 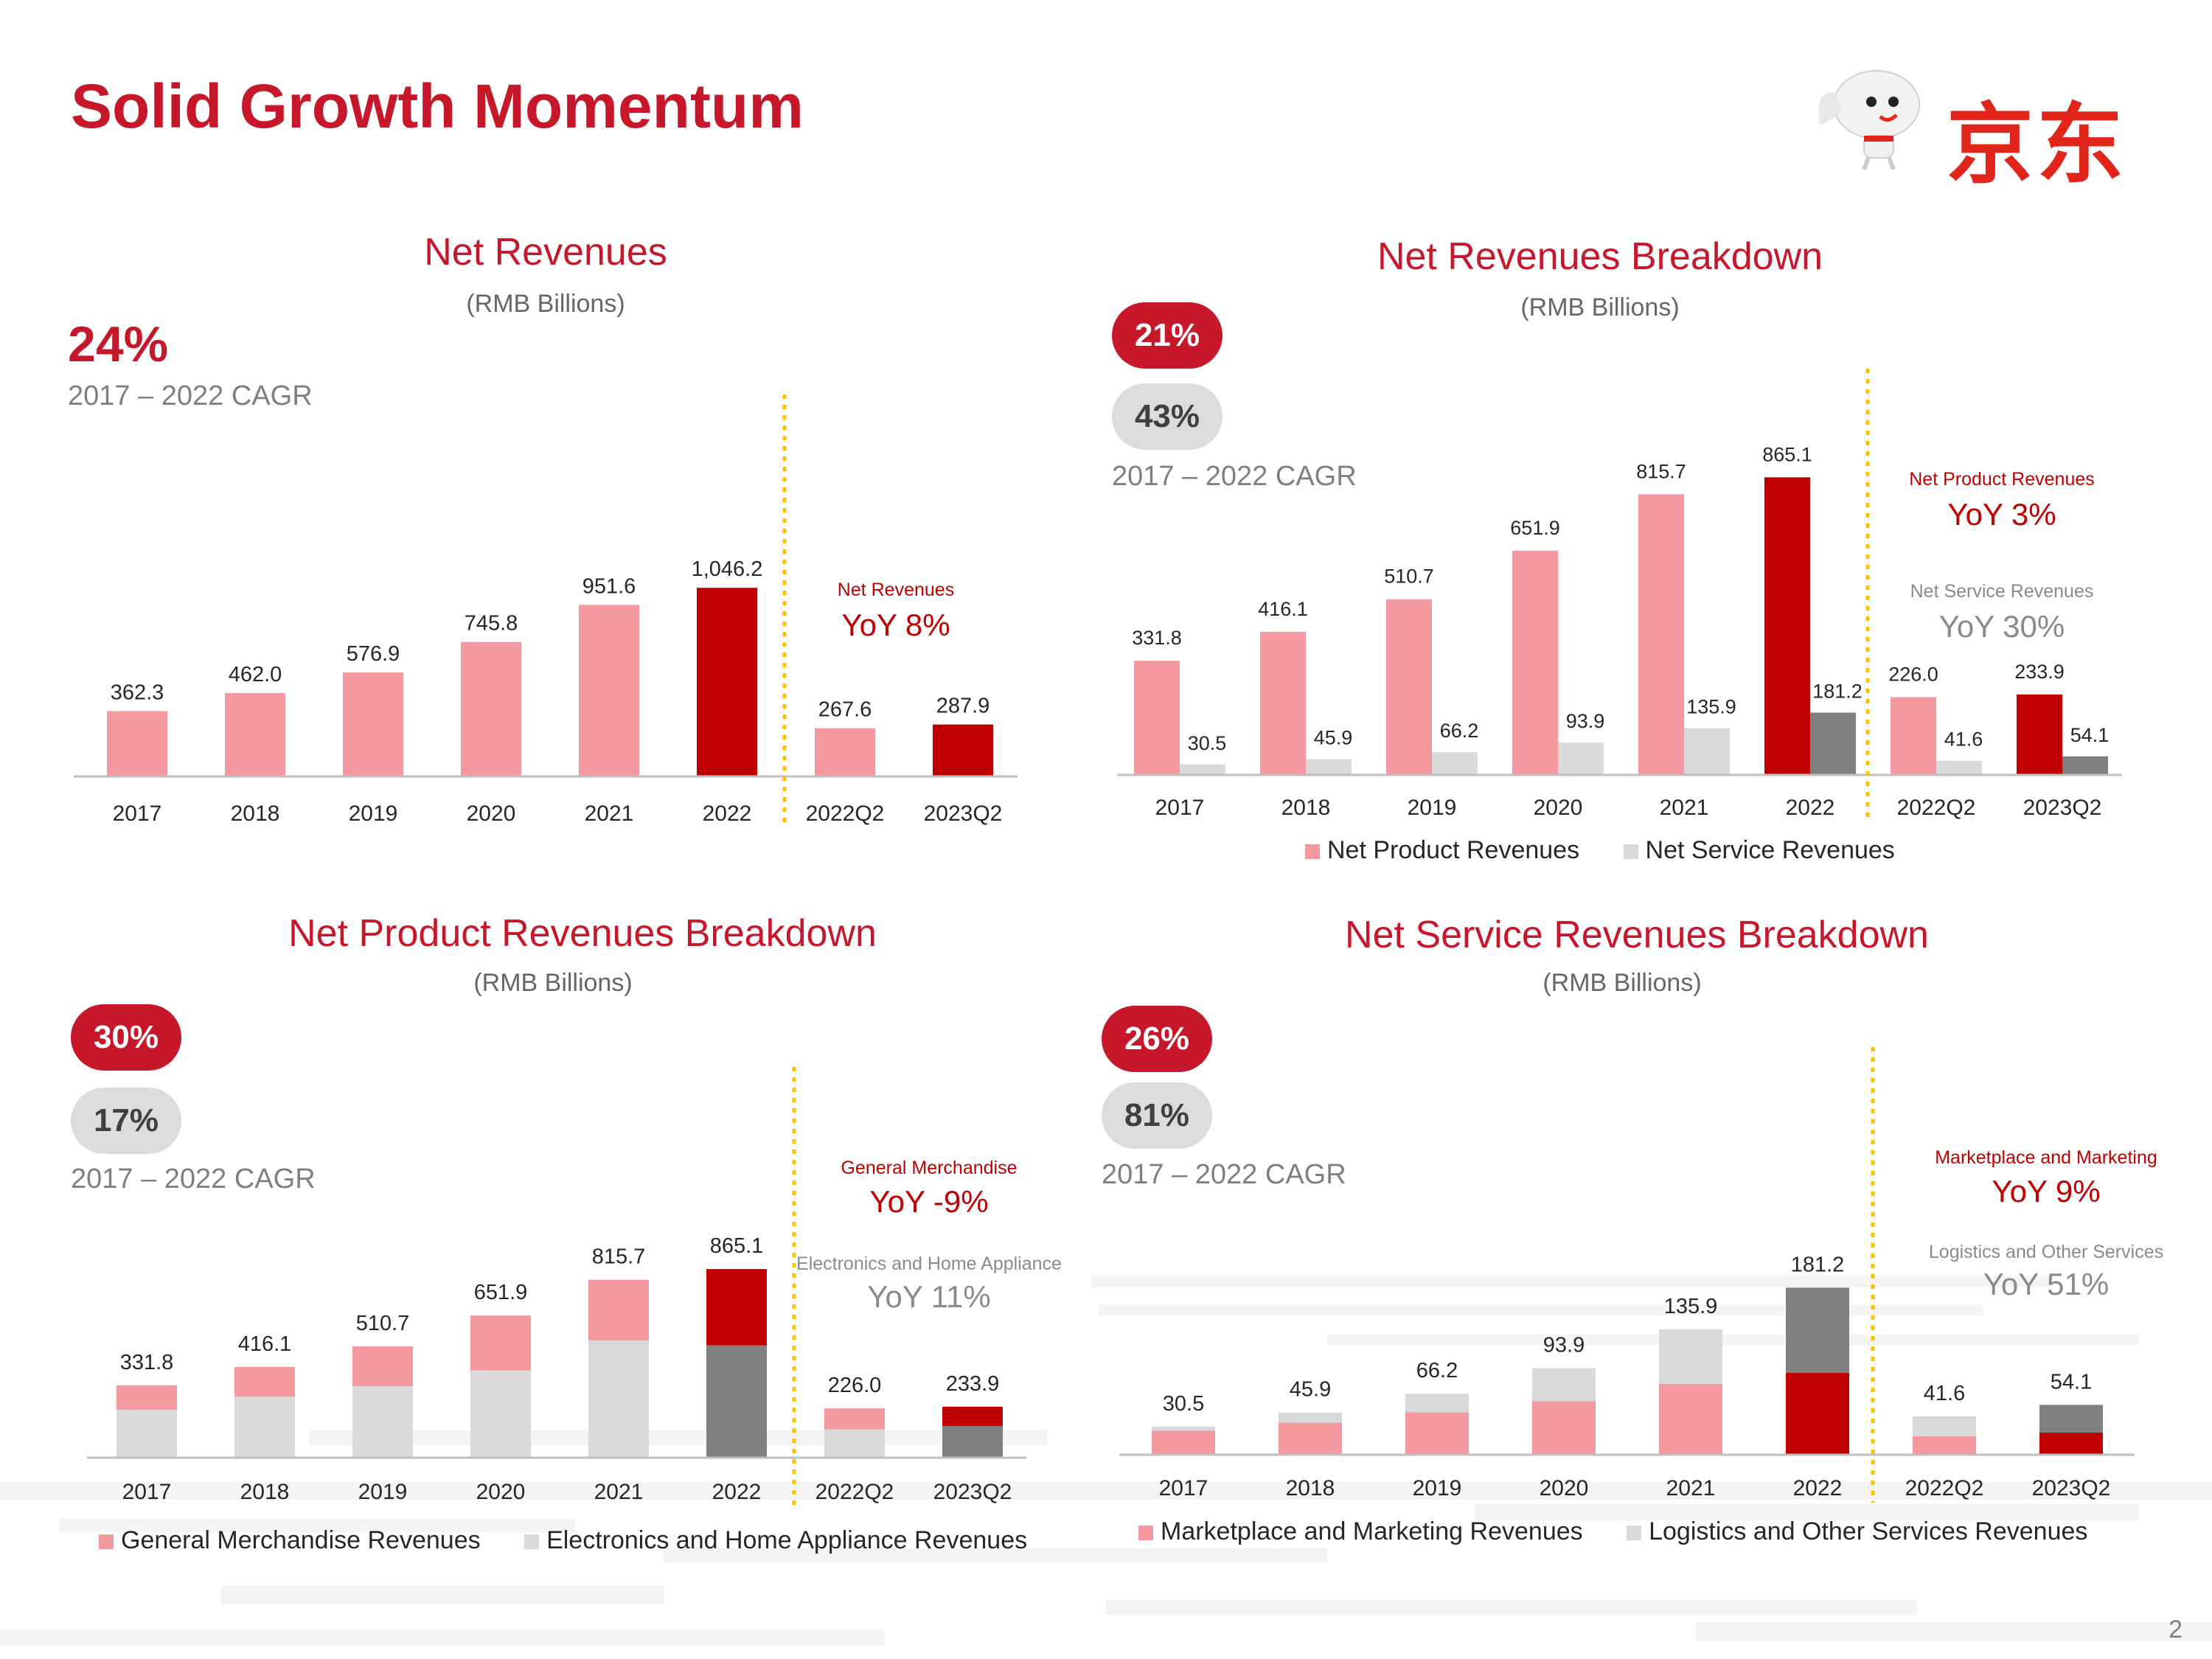 What do you see at coordinates (265, 1344) in the screenshot?
I see `chart3-total-label: 416.1` at bounding box center [265, 1344].